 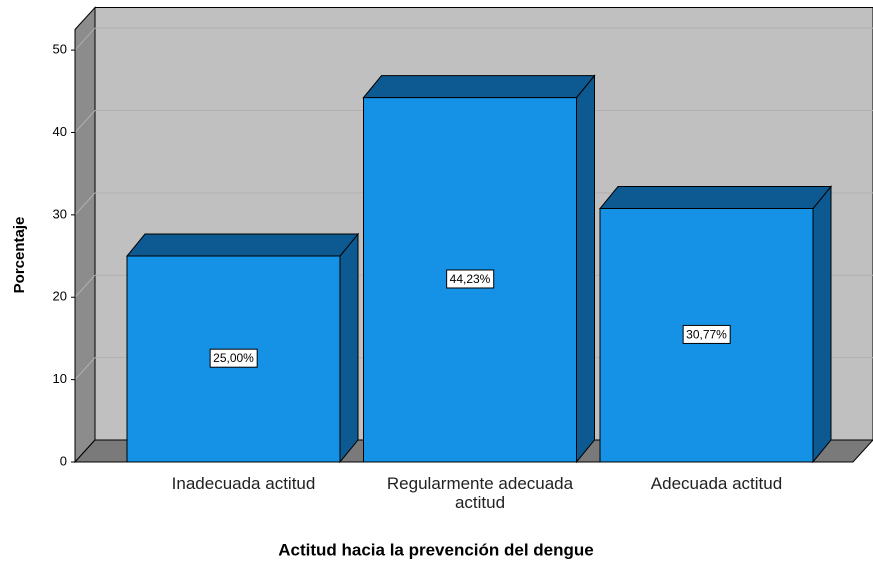 What do you see at coordinates (243, 483) in the screenshot?
I see `x-tick-label: Inadecuada actitud` at bounding box center [243, 483].